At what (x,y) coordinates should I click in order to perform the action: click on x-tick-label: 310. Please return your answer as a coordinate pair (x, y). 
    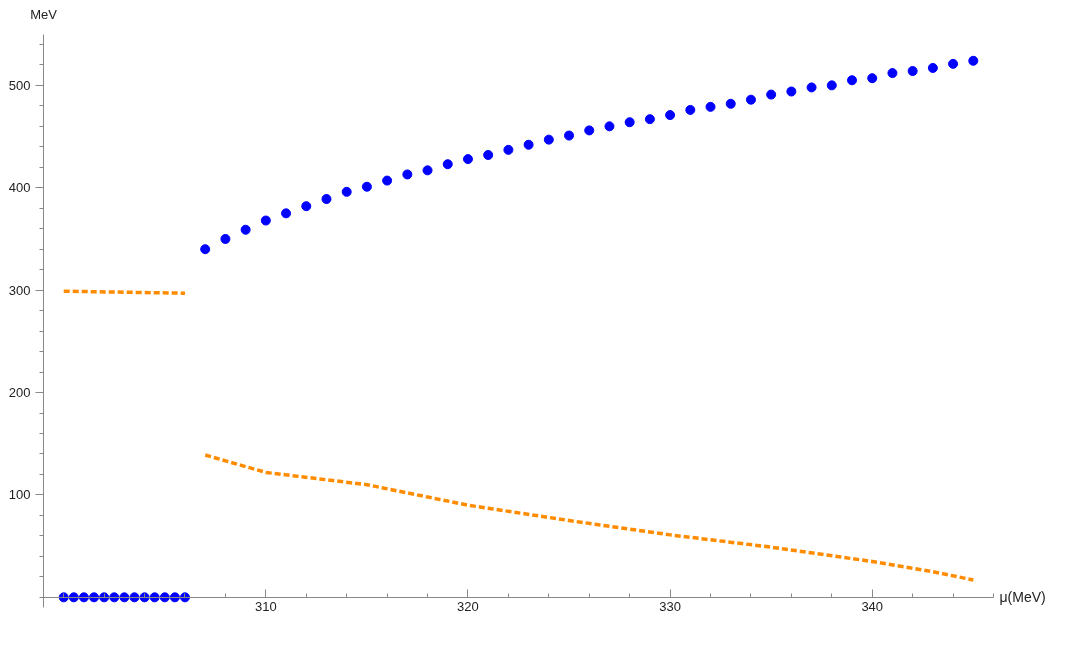
    Looking at the image, I should click on (266, 607).